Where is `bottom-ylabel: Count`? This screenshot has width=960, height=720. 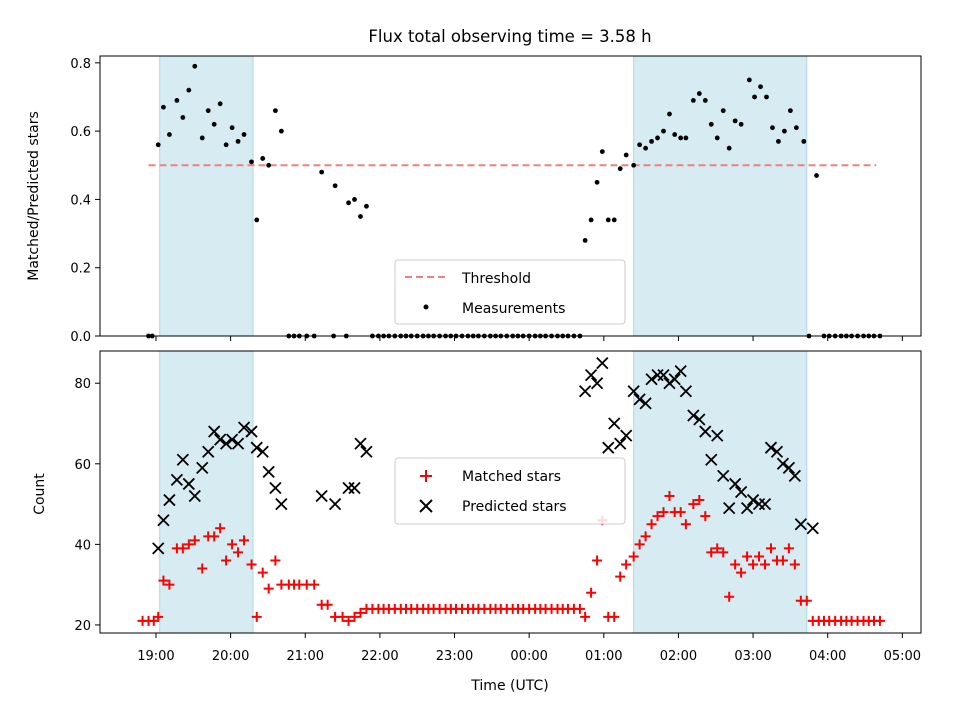 bottom-ylabel: Count is located at coordinates (40, 494).